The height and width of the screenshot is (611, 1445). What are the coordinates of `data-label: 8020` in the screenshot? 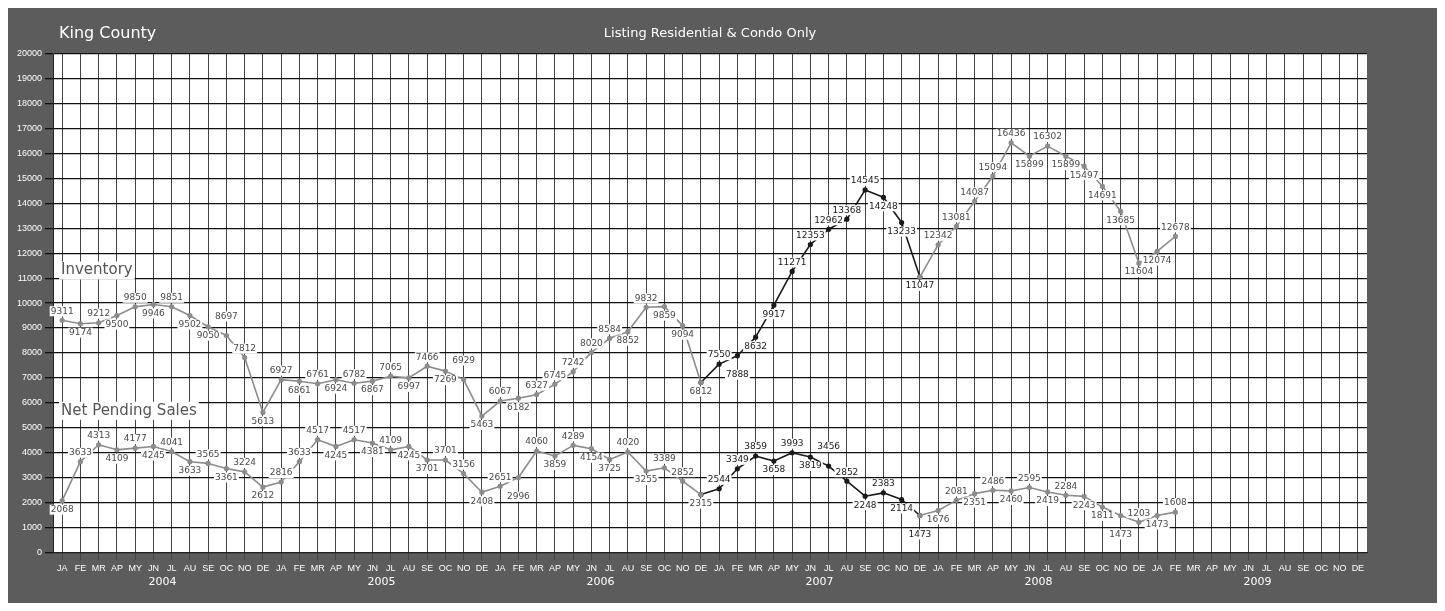 It's located at (591, 342).